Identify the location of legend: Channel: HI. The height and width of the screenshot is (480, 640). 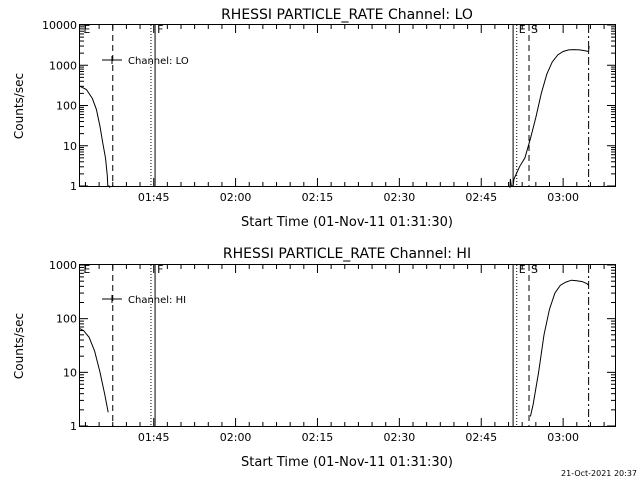
(144, 300).